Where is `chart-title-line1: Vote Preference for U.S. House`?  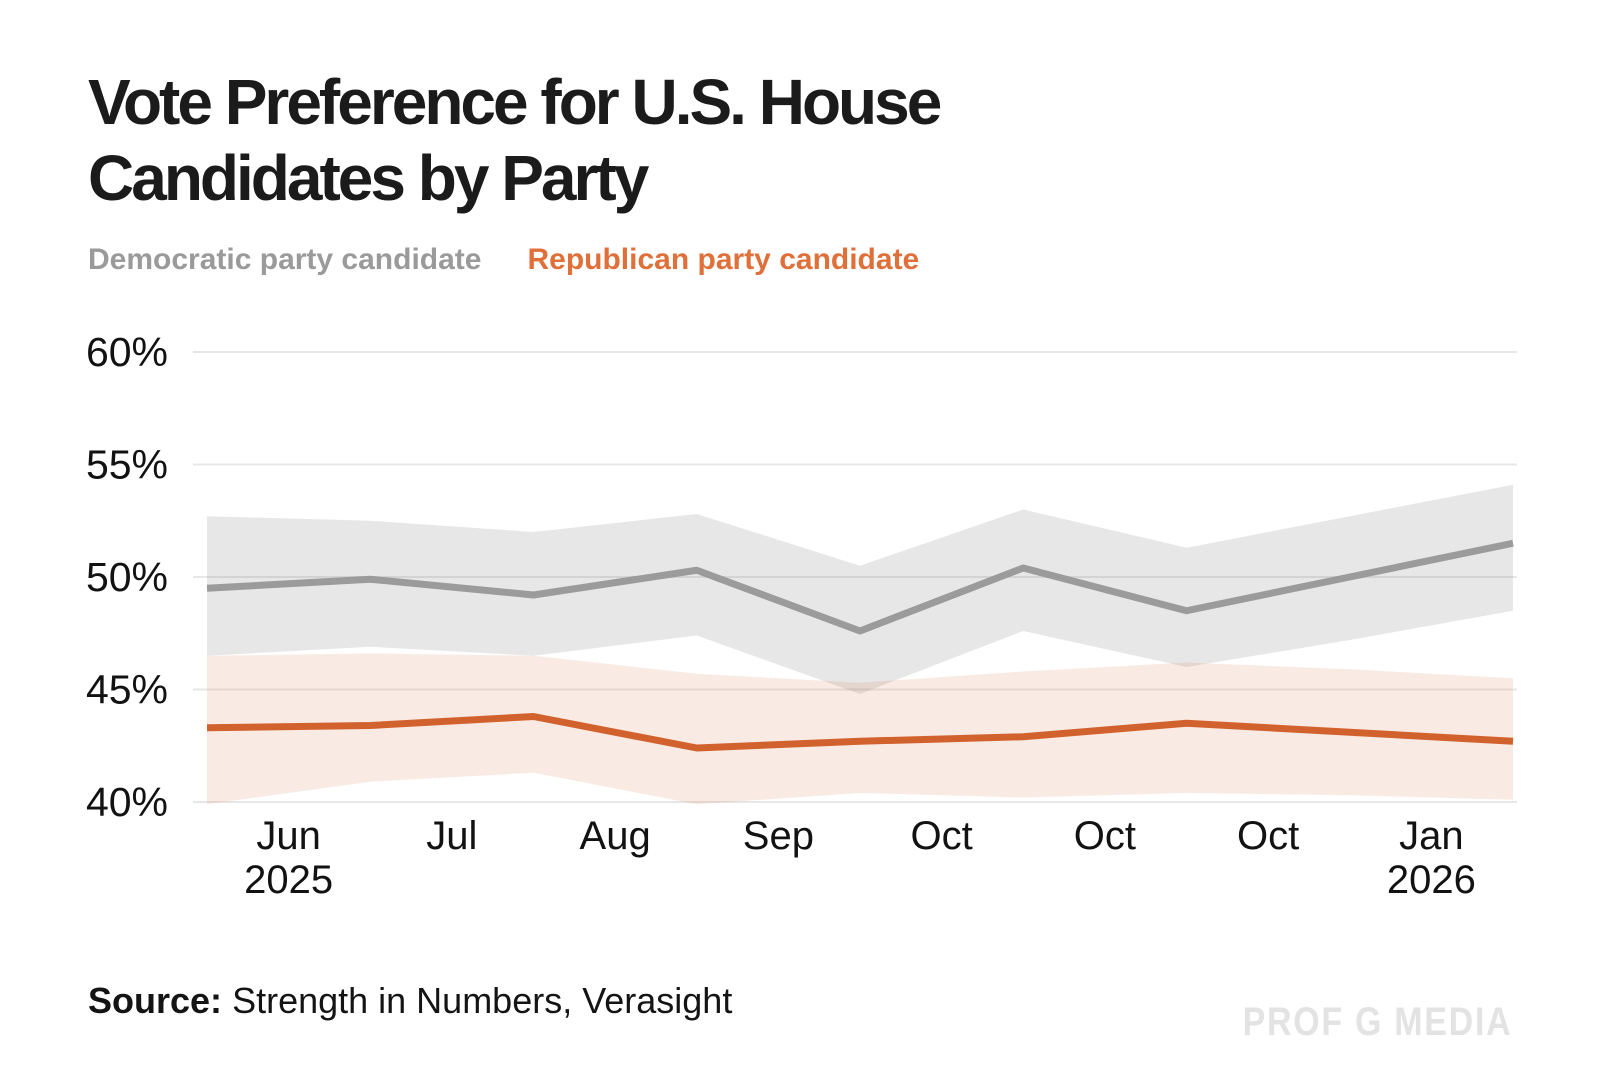 chart-title-line1: Vote Preference for U.S. House is located at coordinates (515, 102).